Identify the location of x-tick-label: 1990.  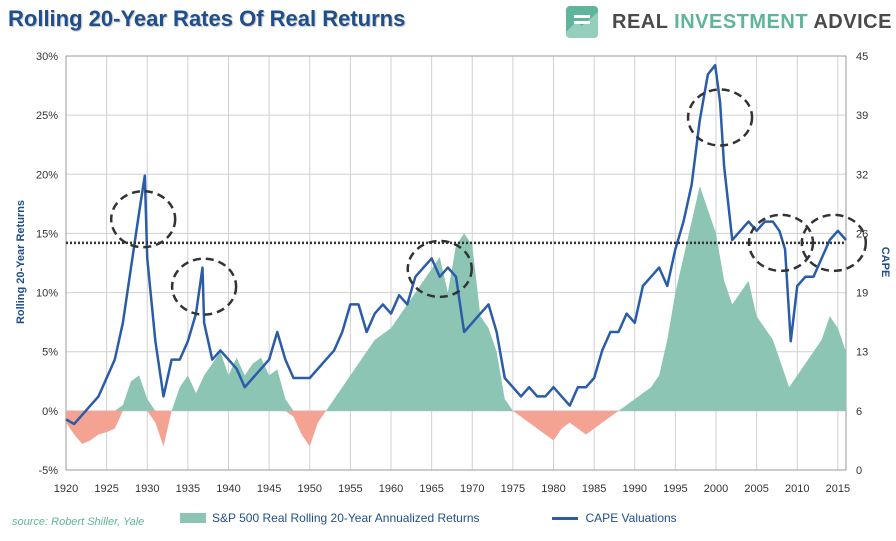
(635, 489).